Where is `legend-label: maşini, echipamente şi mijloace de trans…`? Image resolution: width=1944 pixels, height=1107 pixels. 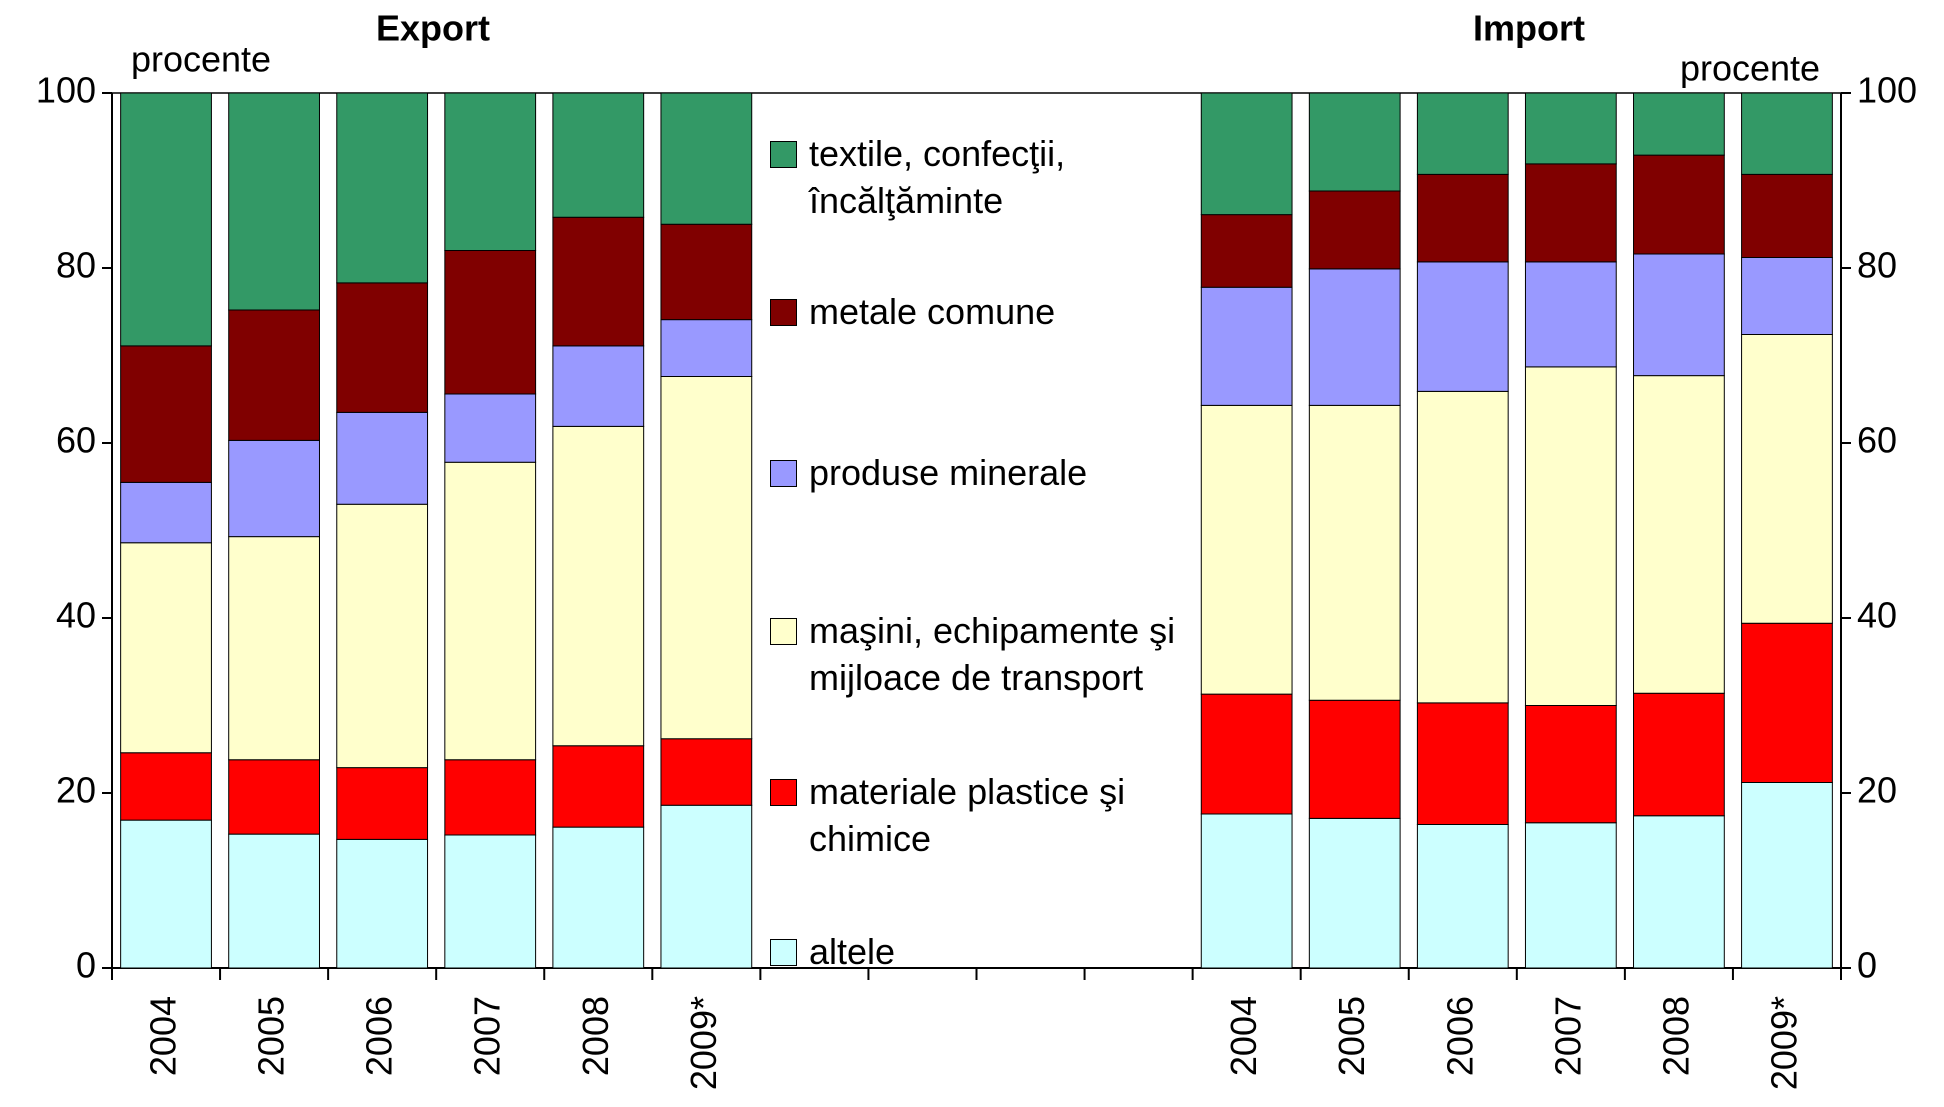 legend-label: maşini, echipamente şi mijloace de trans… is located at coordinates (992, 654).